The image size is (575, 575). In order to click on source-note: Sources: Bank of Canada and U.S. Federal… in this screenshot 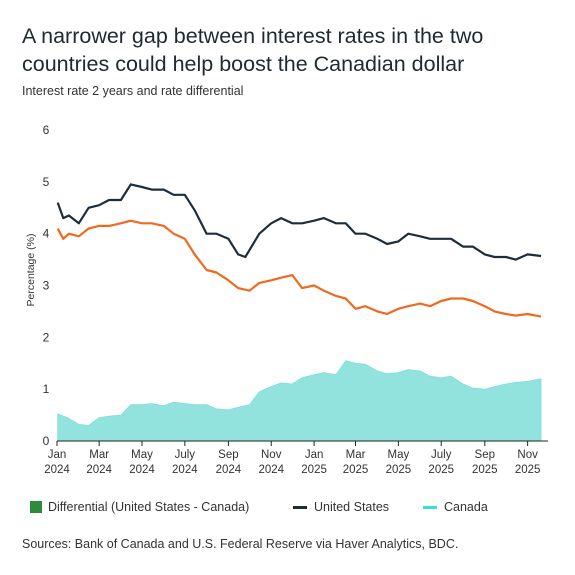, I will do `click(240, 544)`.